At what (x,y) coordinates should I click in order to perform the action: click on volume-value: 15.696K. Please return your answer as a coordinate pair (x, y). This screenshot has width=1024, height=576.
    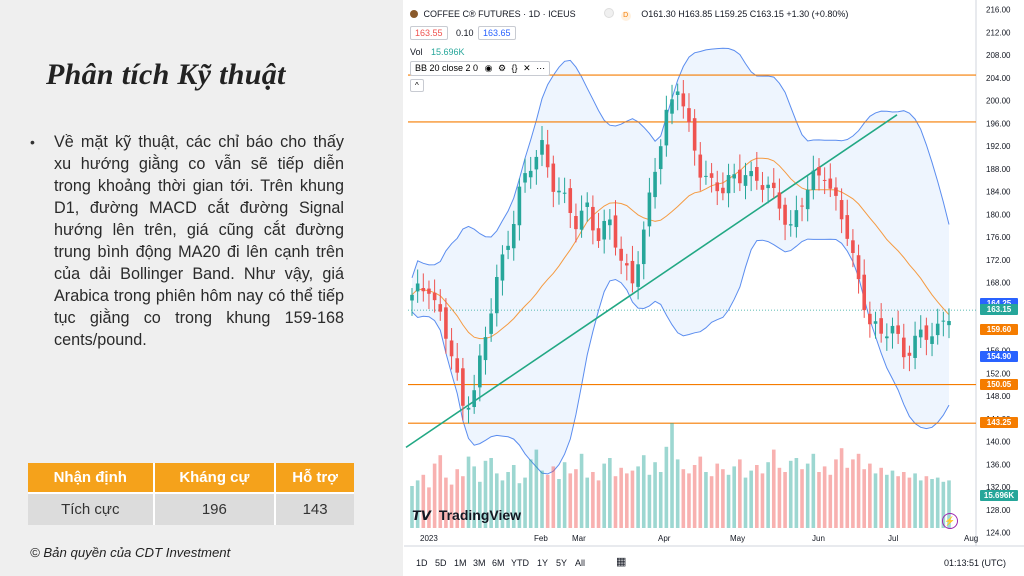
    Looking at the image, I should click on (448, 52).